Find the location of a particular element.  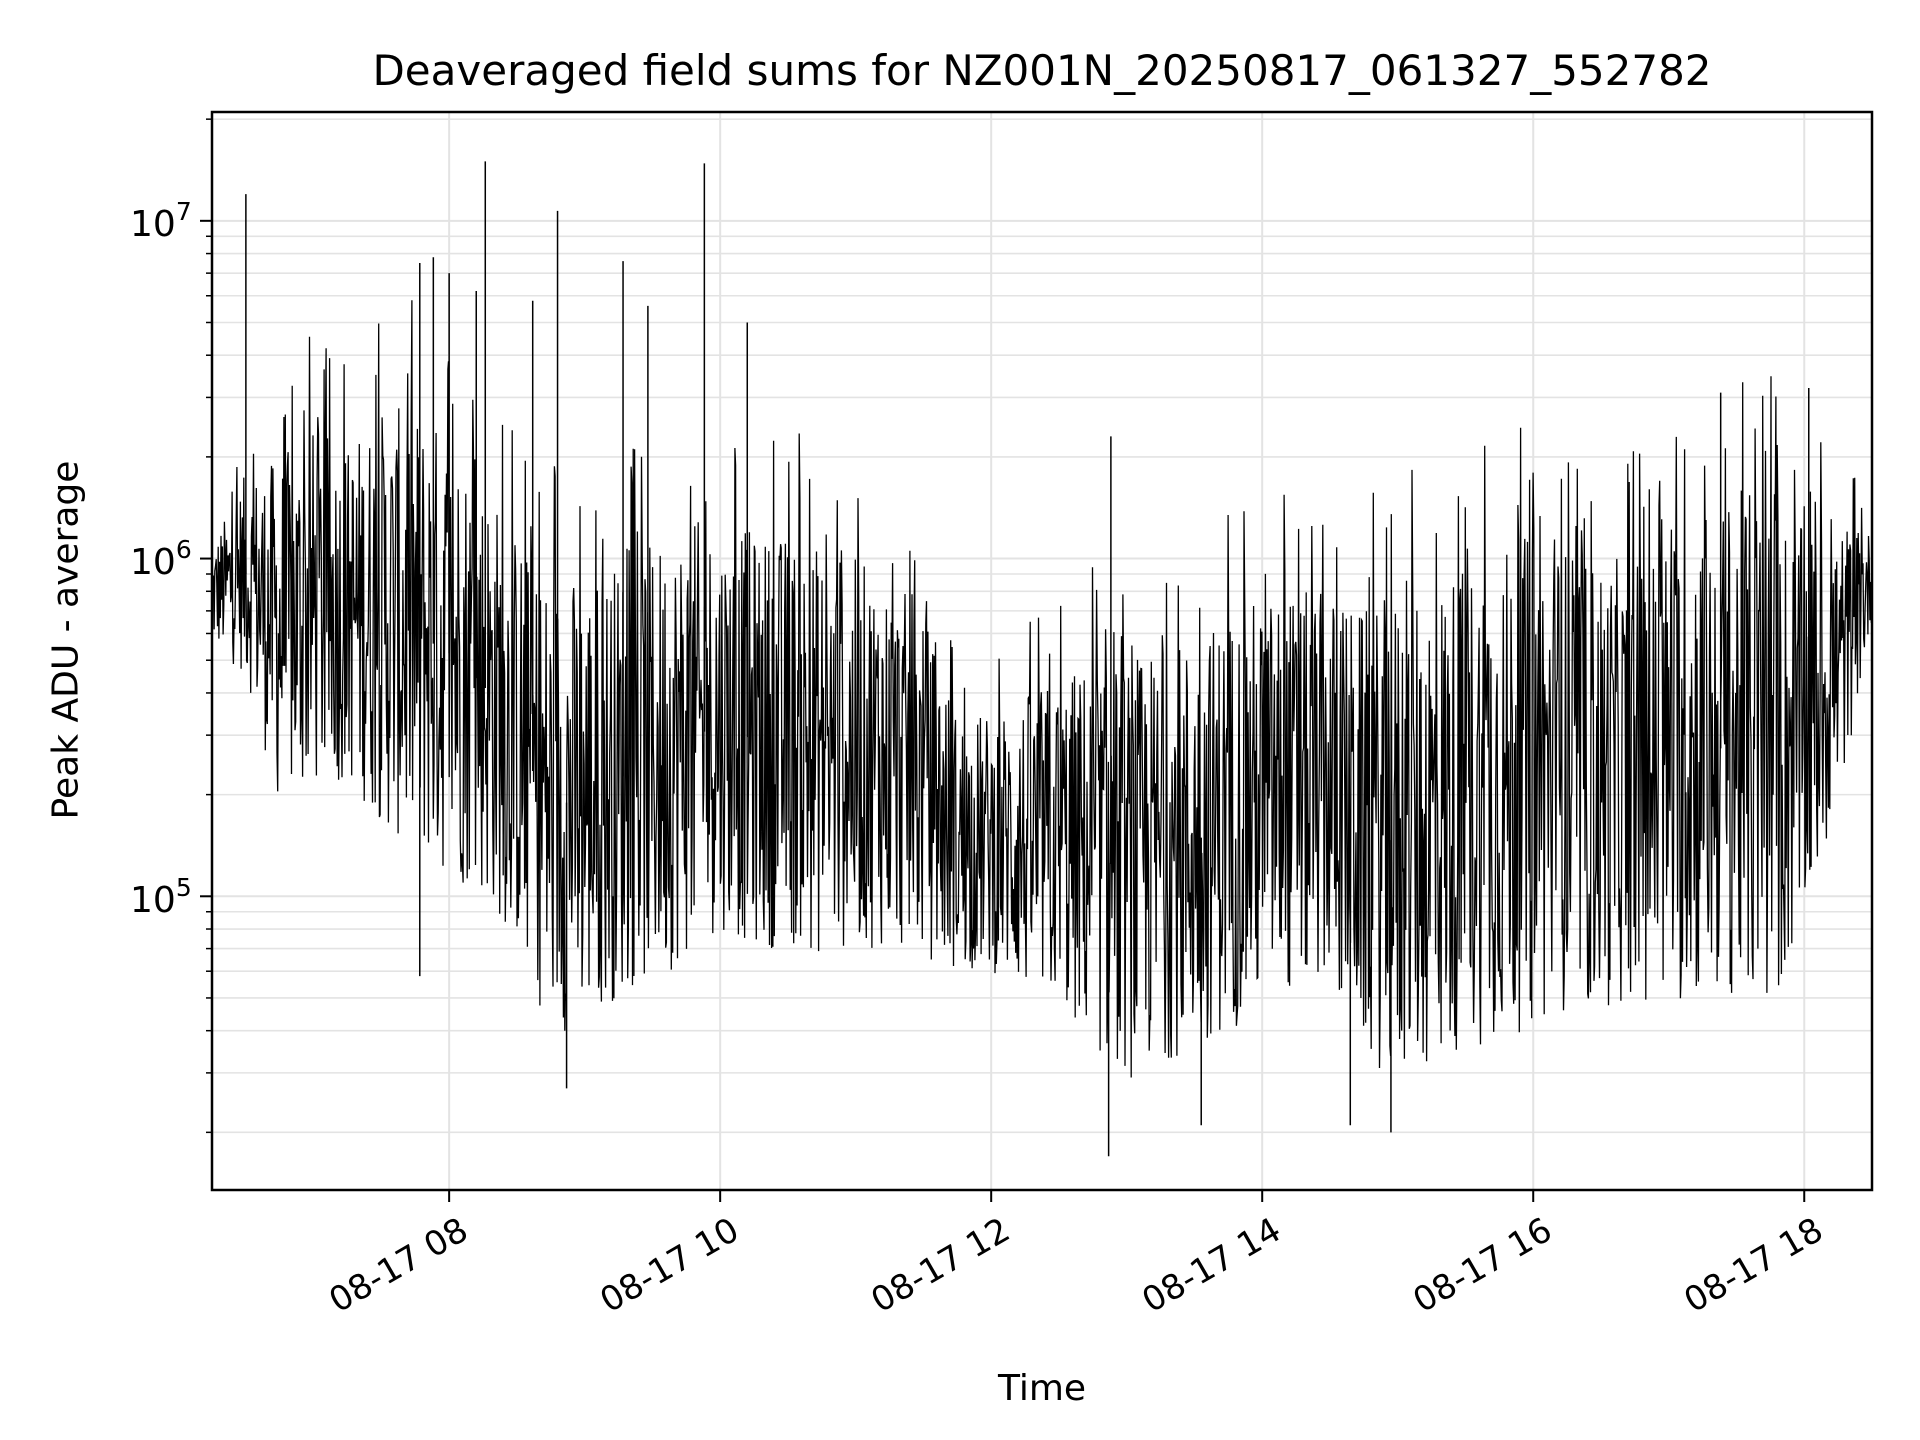

x-axis-label: Time is located at coordinates (1042, 1388).